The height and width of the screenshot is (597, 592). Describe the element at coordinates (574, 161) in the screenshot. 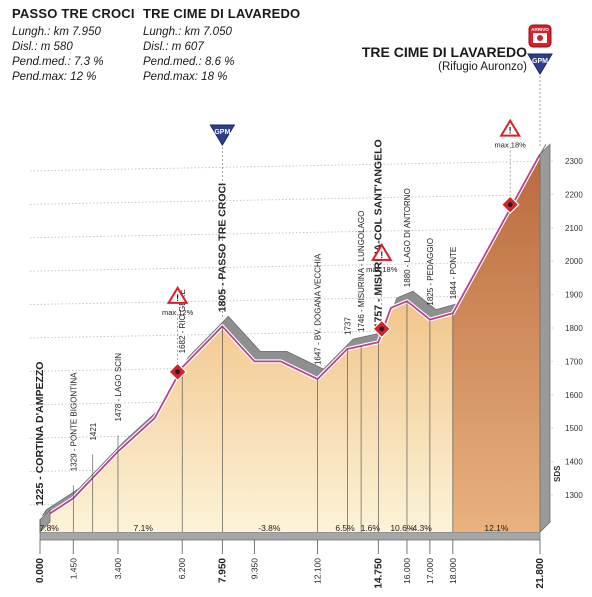

I see `altitude-tick-label: 2300` at that location.